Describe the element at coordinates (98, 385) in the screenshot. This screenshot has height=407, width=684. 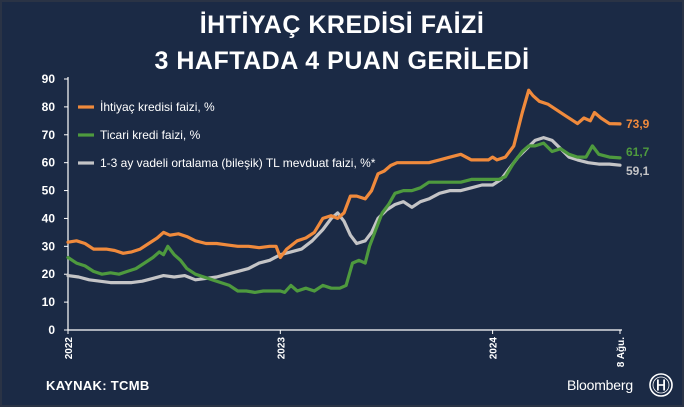
I see `source-label: KAYNAK: TCMB` at that location.